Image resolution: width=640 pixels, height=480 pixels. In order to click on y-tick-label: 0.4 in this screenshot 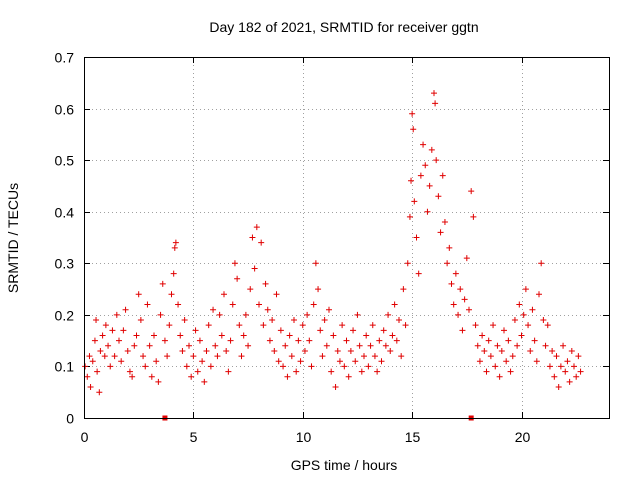, I will do `click(65, 213)`.